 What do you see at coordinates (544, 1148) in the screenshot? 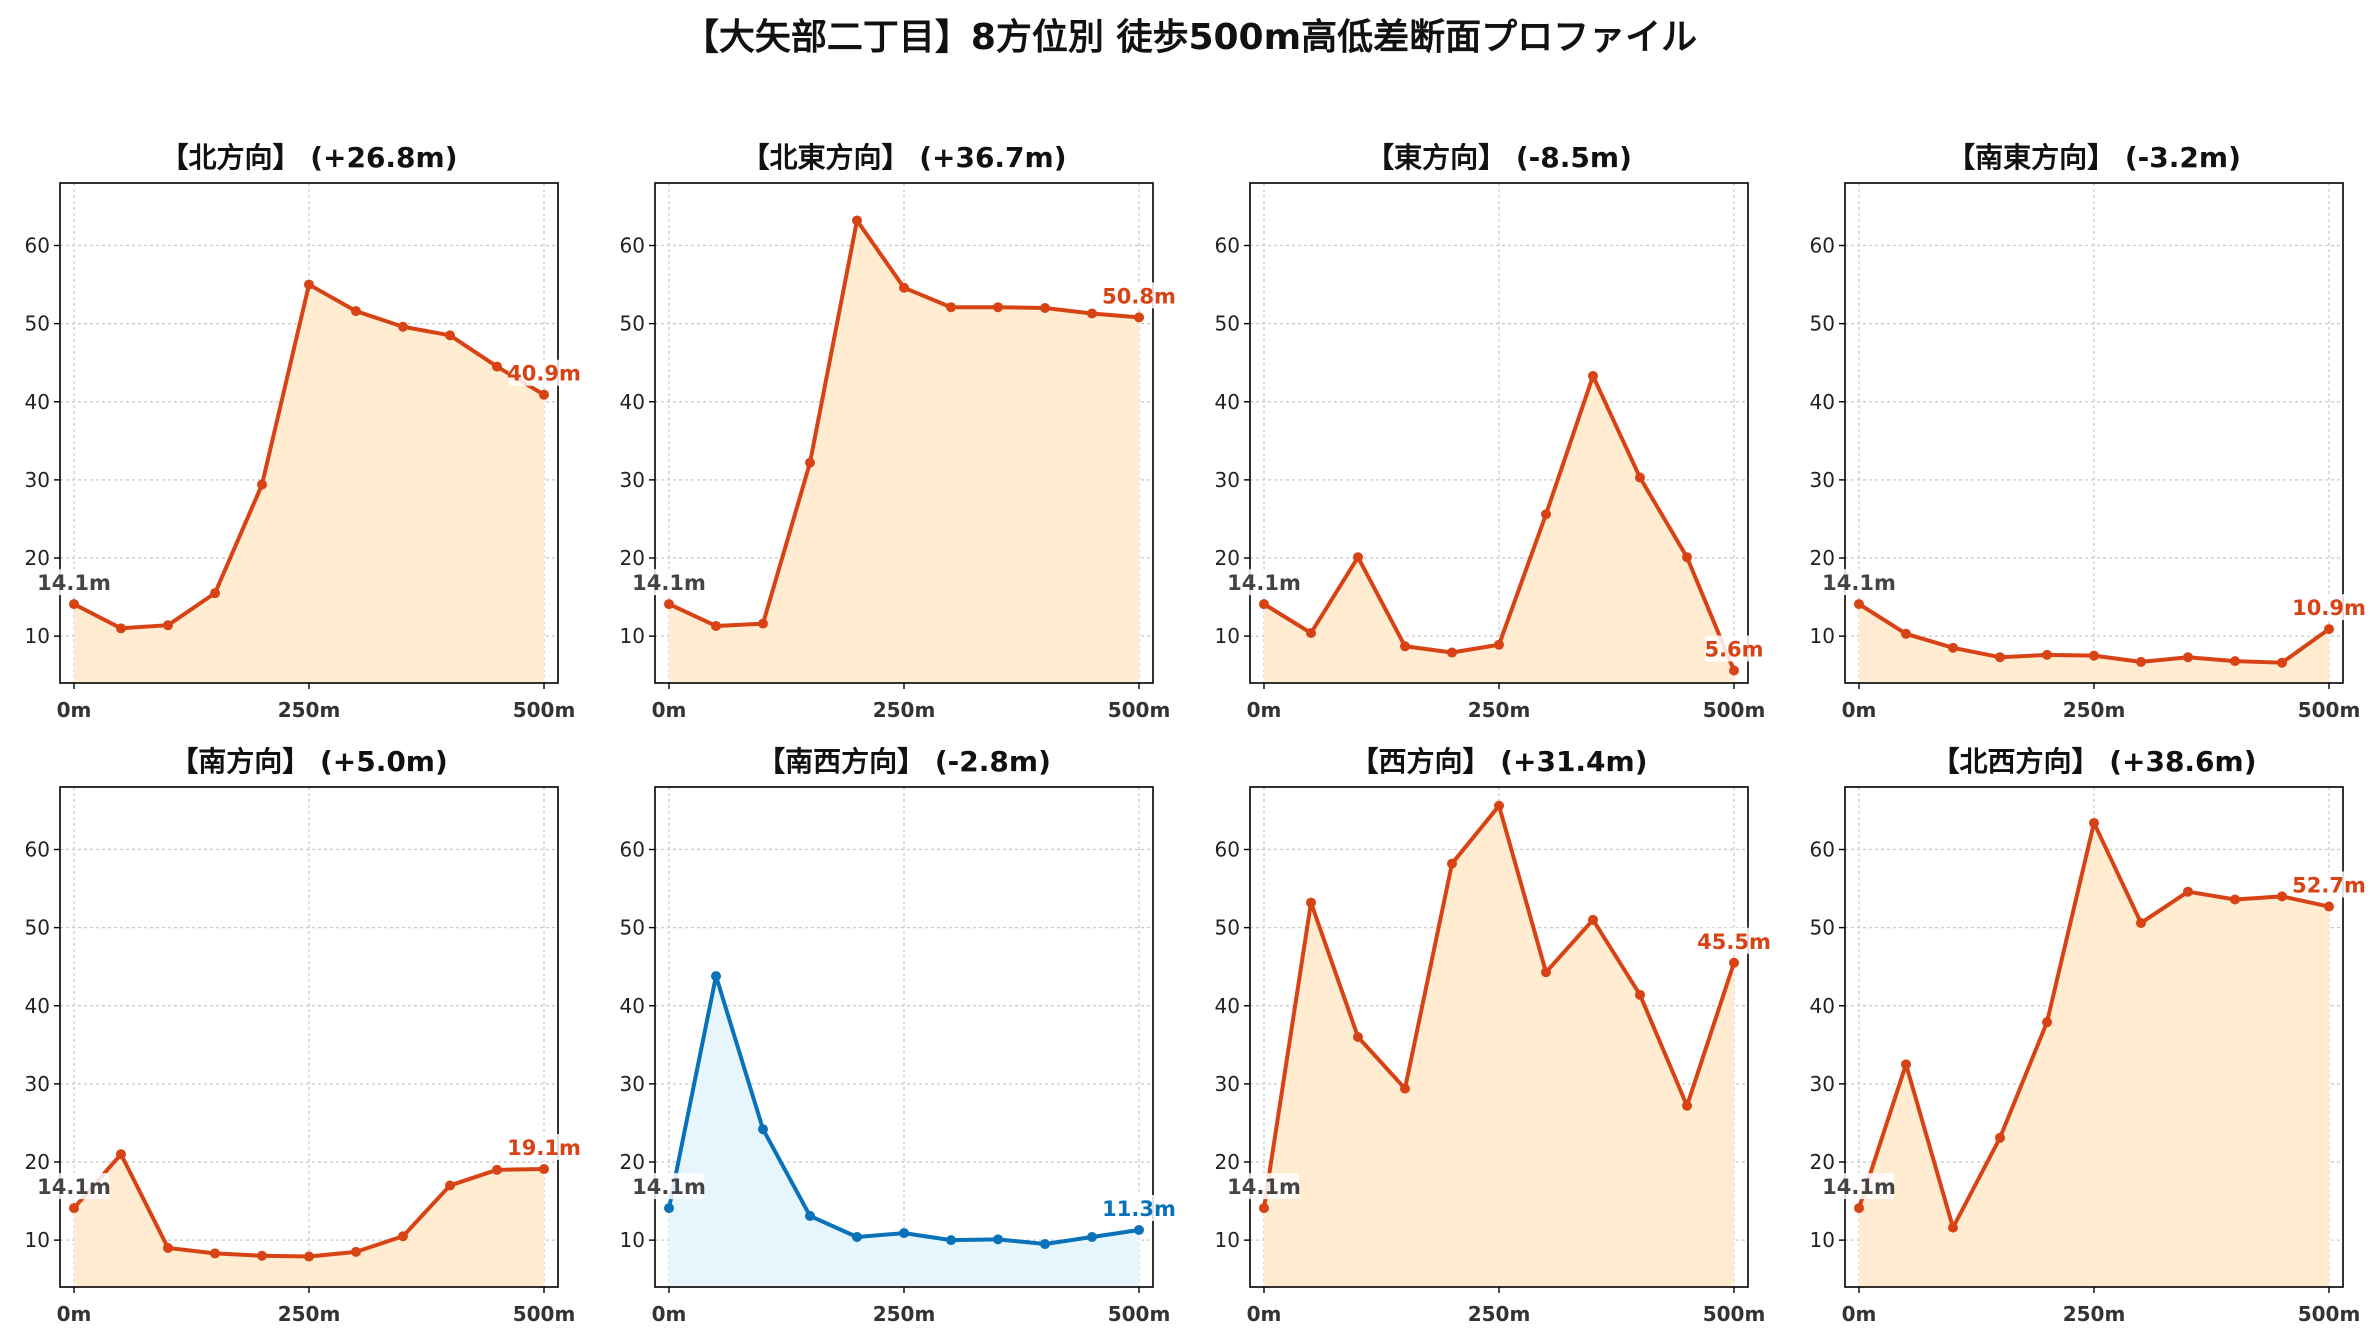
I see `end-value-label: 19.1m` at bounding box center [544, 1148].